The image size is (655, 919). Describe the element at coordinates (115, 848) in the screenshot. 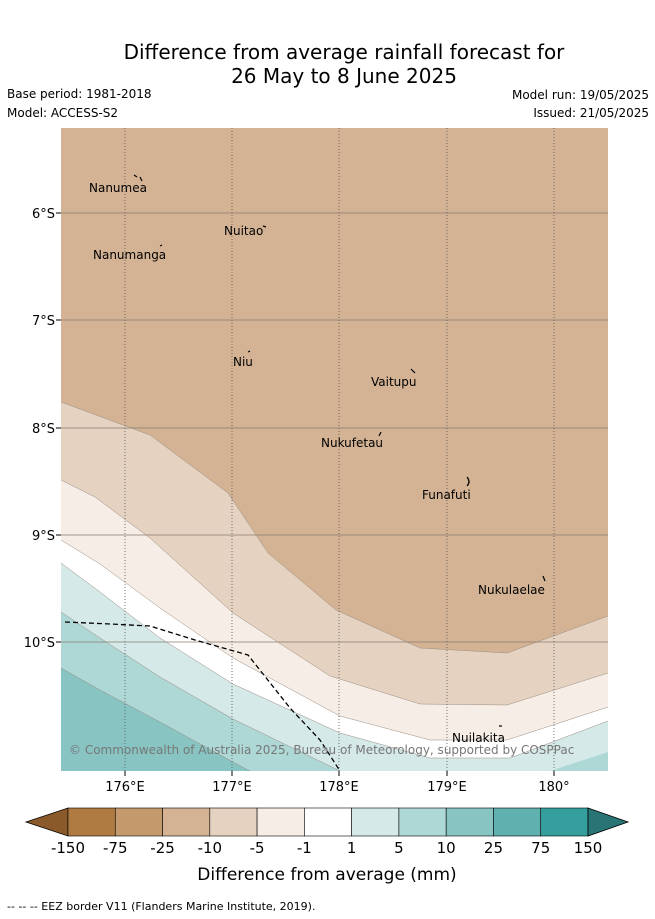

I see `colorbar-tick-label: -75` at that location.